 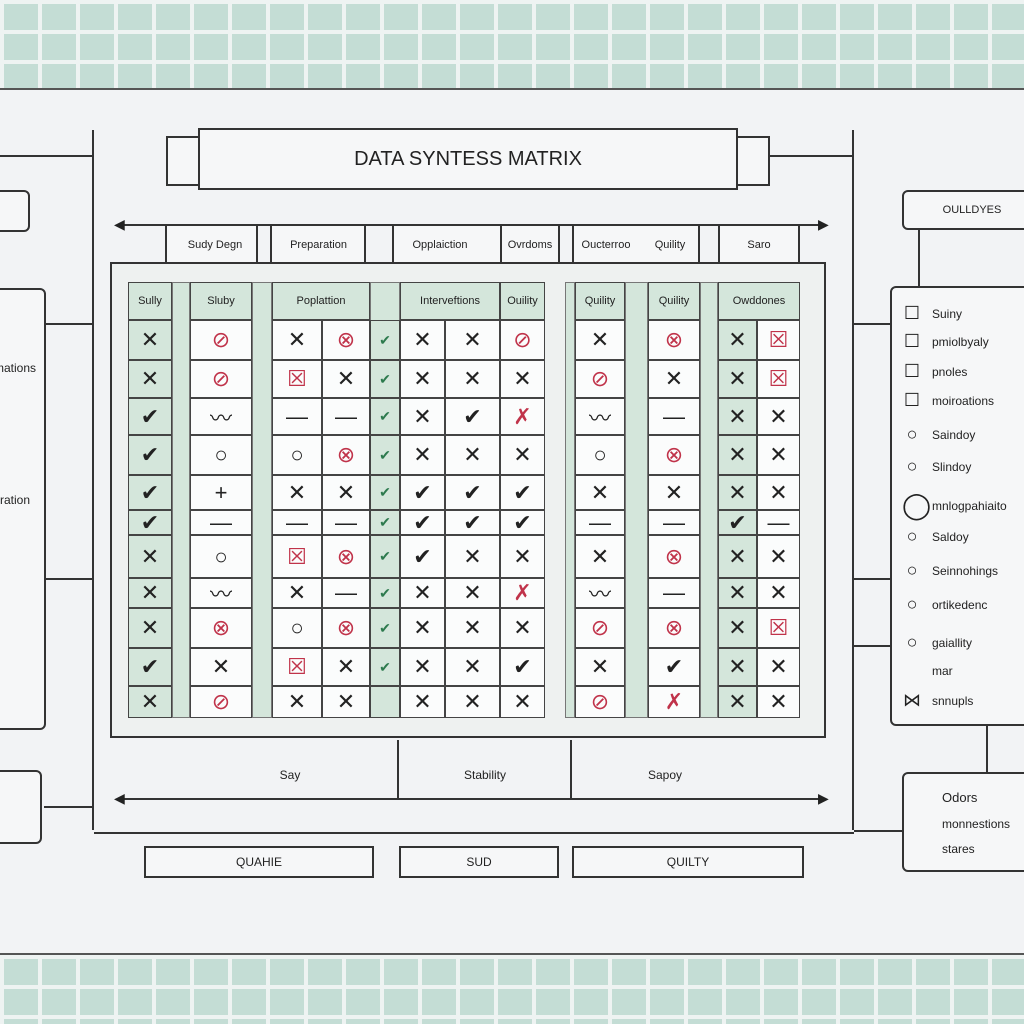 What do you see at coordinates (688, 862) in the screenshot?
I see `quality-button-2: QUILTY` at bounding box center [688, 862].